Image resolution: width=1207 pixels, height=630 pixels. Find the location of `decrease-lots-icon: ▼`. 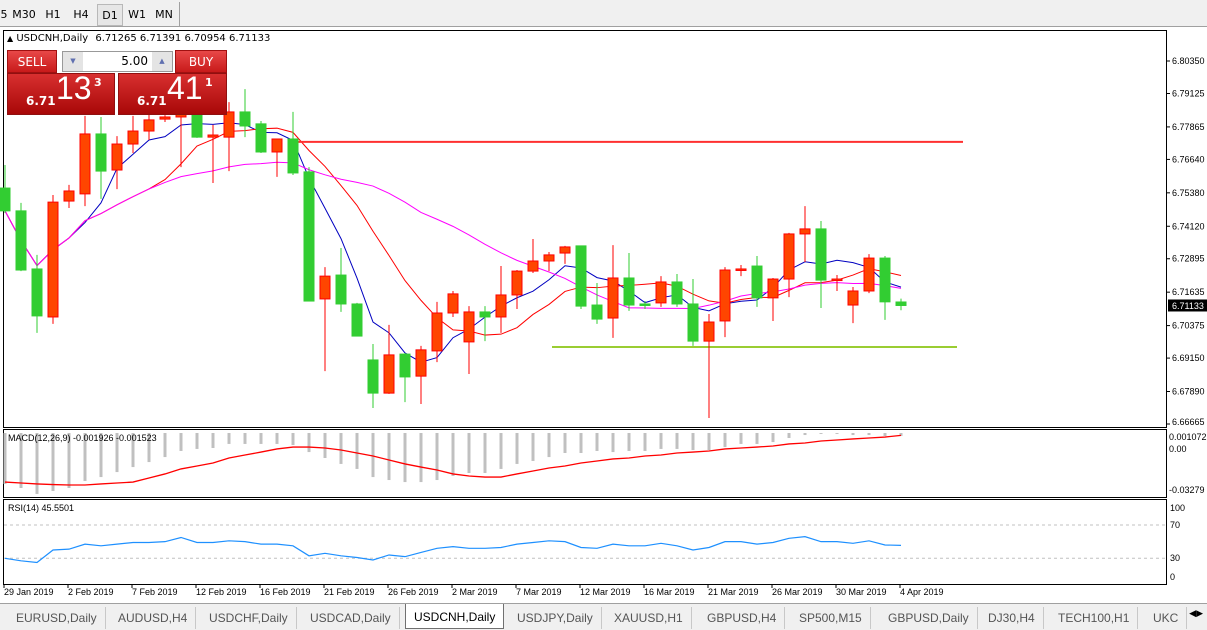

decrease-lots-icon: ▼ is located at coordinates (73, 61).